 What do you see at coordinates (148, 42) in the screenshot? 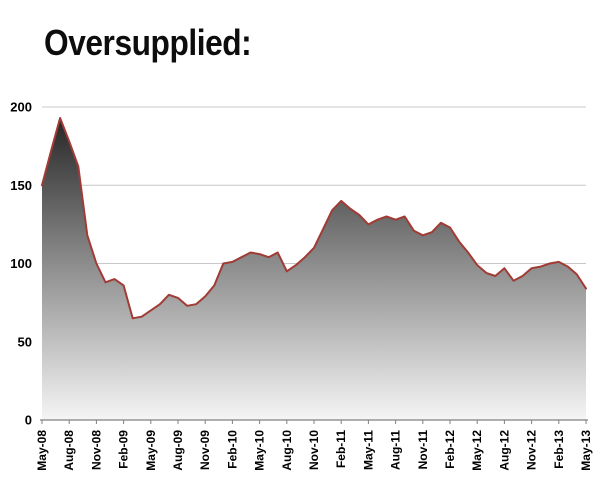
I see `chart-title: Oversupplied:` at bounding box center [148, 42].